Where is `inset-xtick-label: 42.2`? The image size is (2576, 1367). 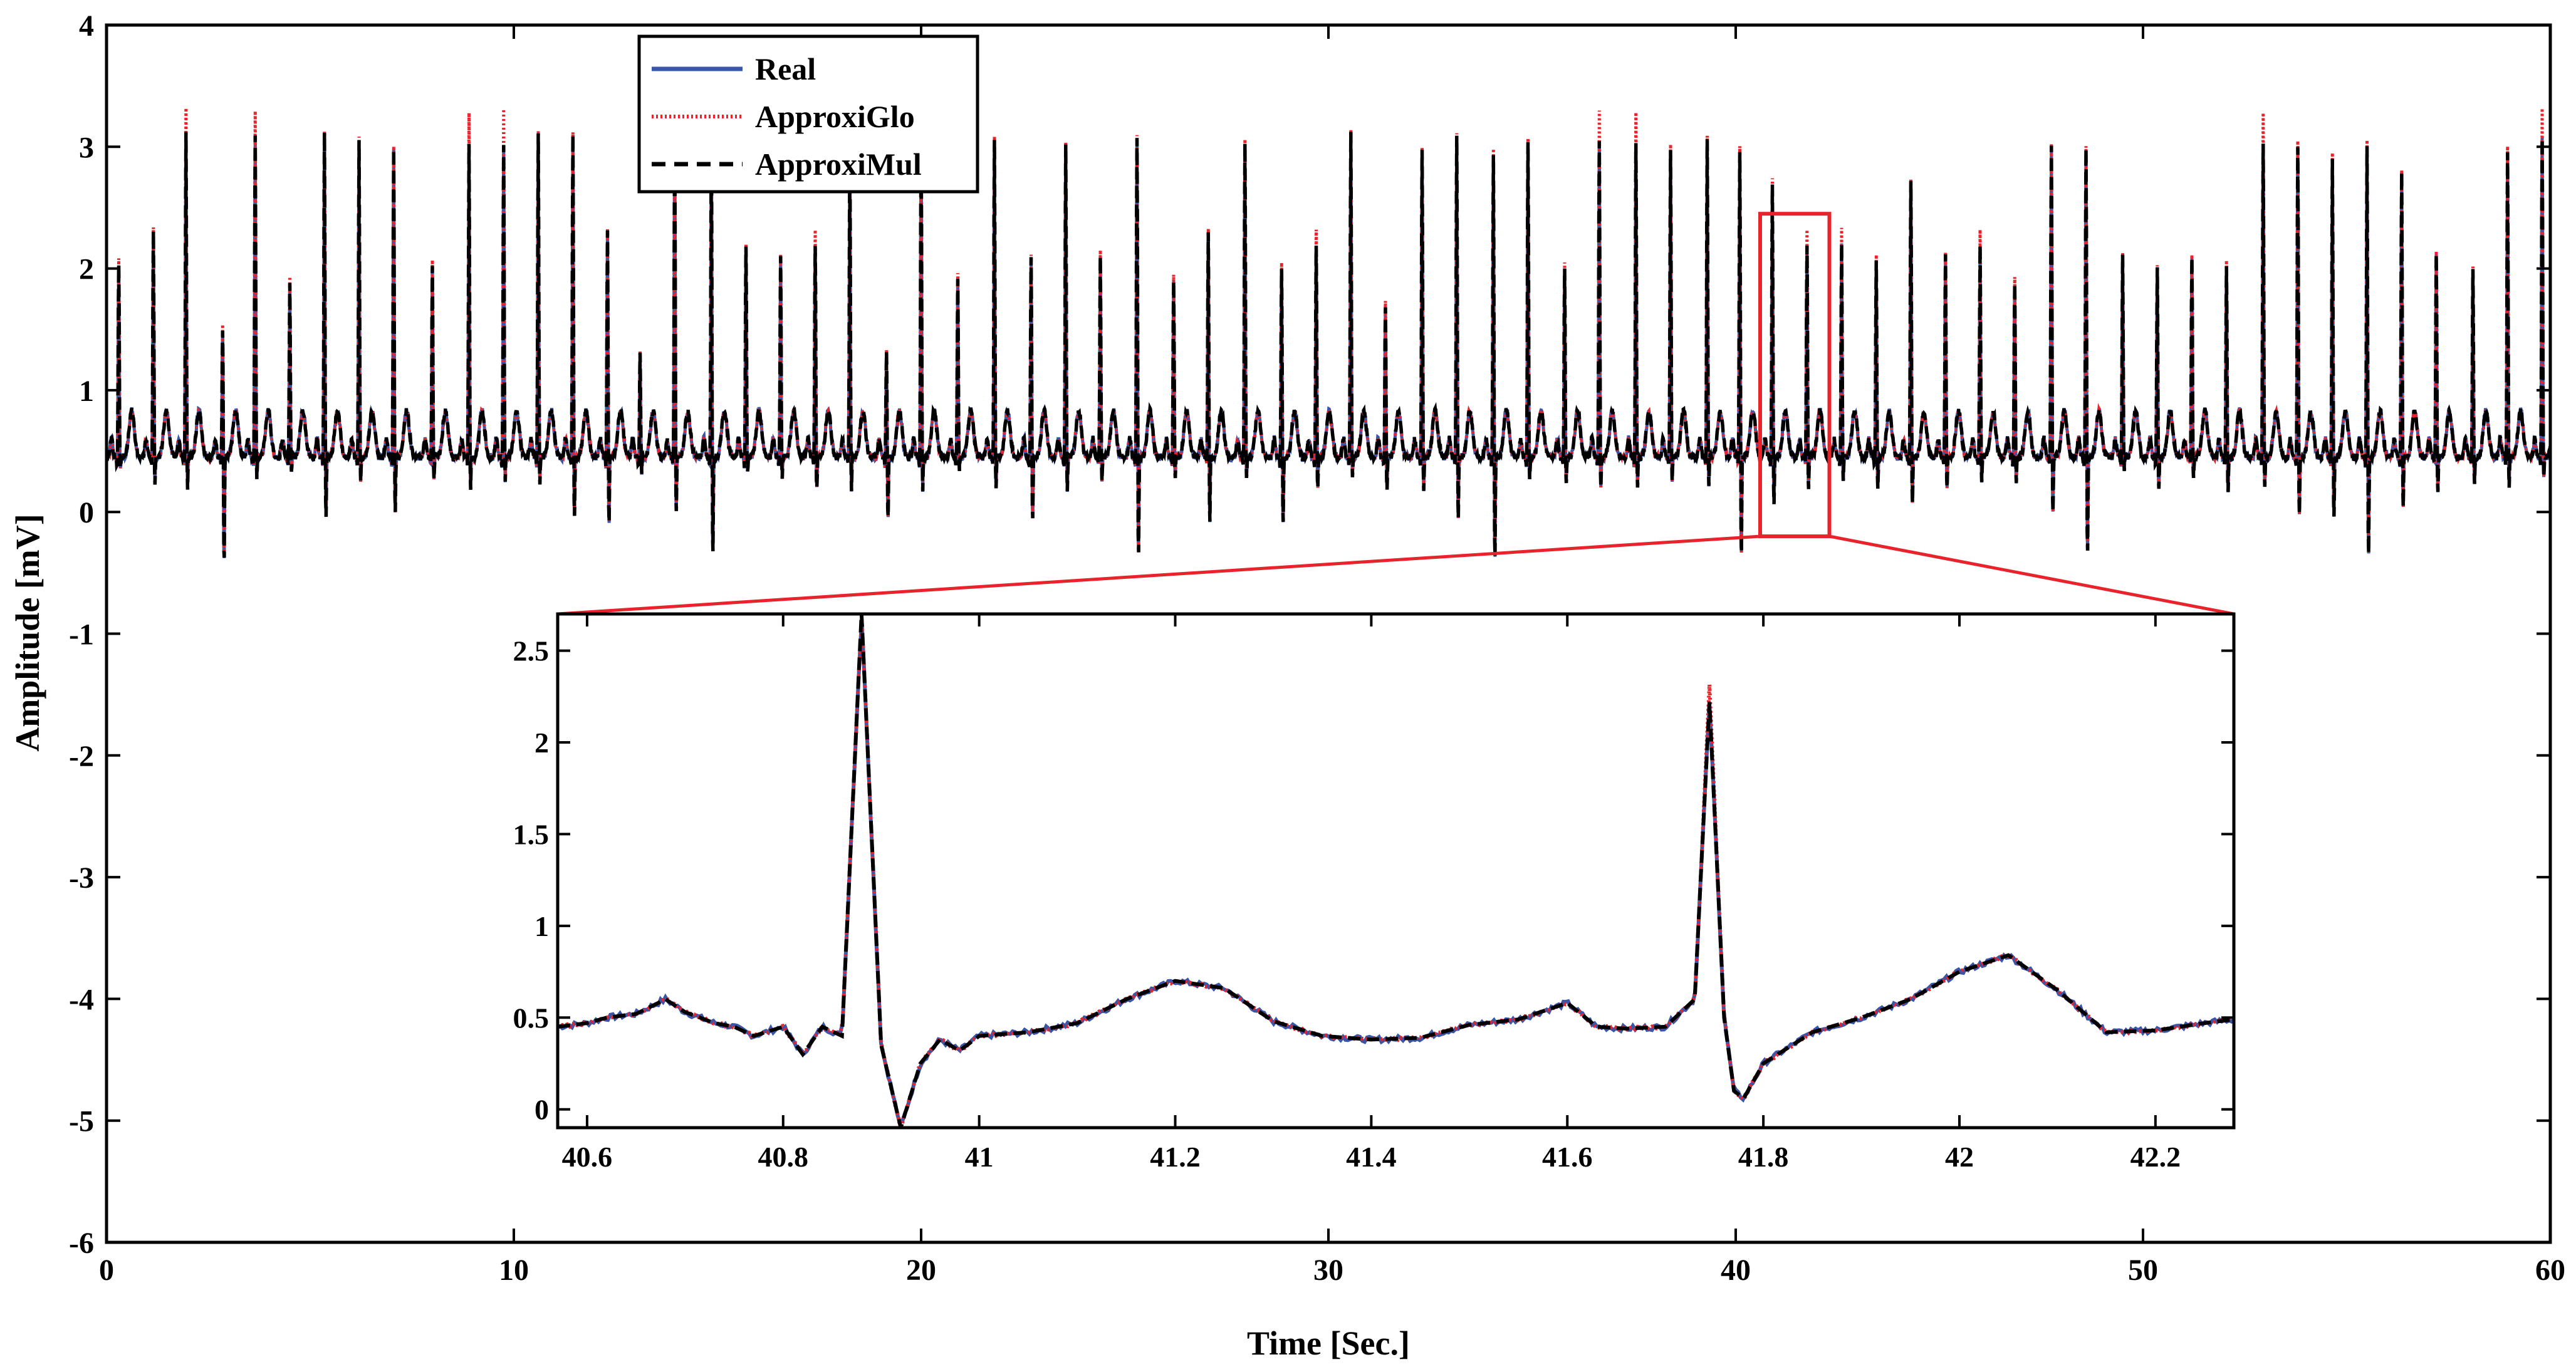
inset-xtick-label: 42.2 is located at coordinates (2155, 1157).